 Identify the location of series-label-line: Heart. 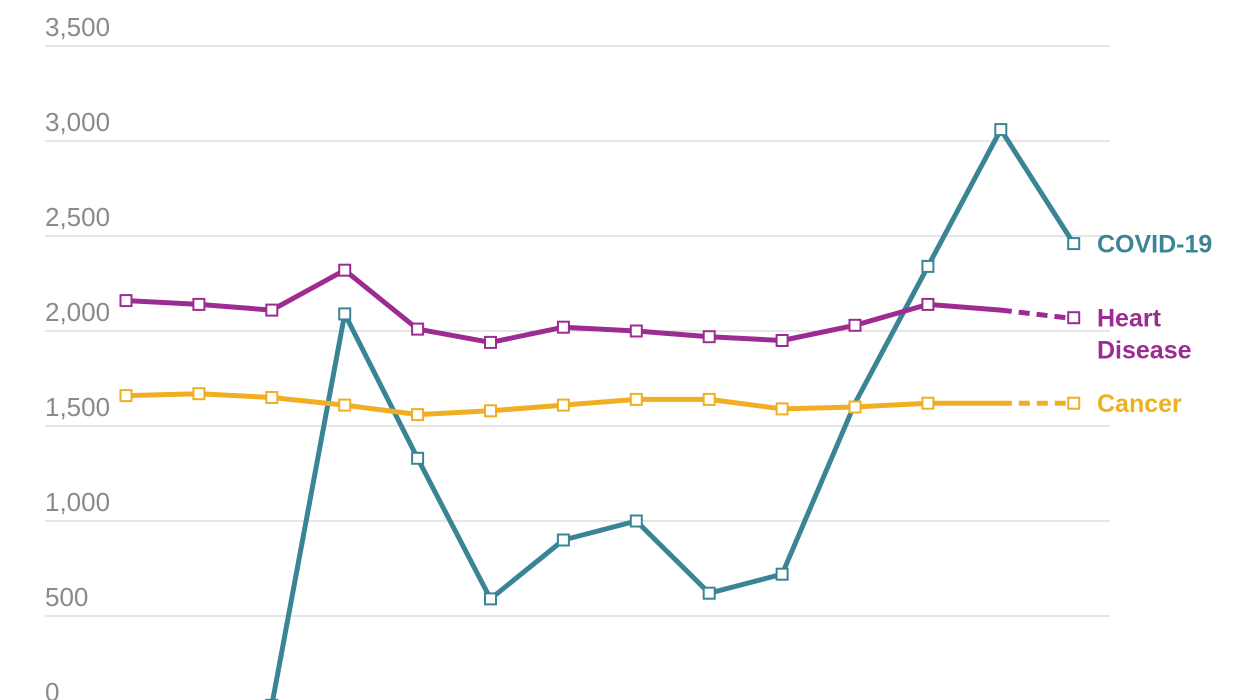
(1129, 319).